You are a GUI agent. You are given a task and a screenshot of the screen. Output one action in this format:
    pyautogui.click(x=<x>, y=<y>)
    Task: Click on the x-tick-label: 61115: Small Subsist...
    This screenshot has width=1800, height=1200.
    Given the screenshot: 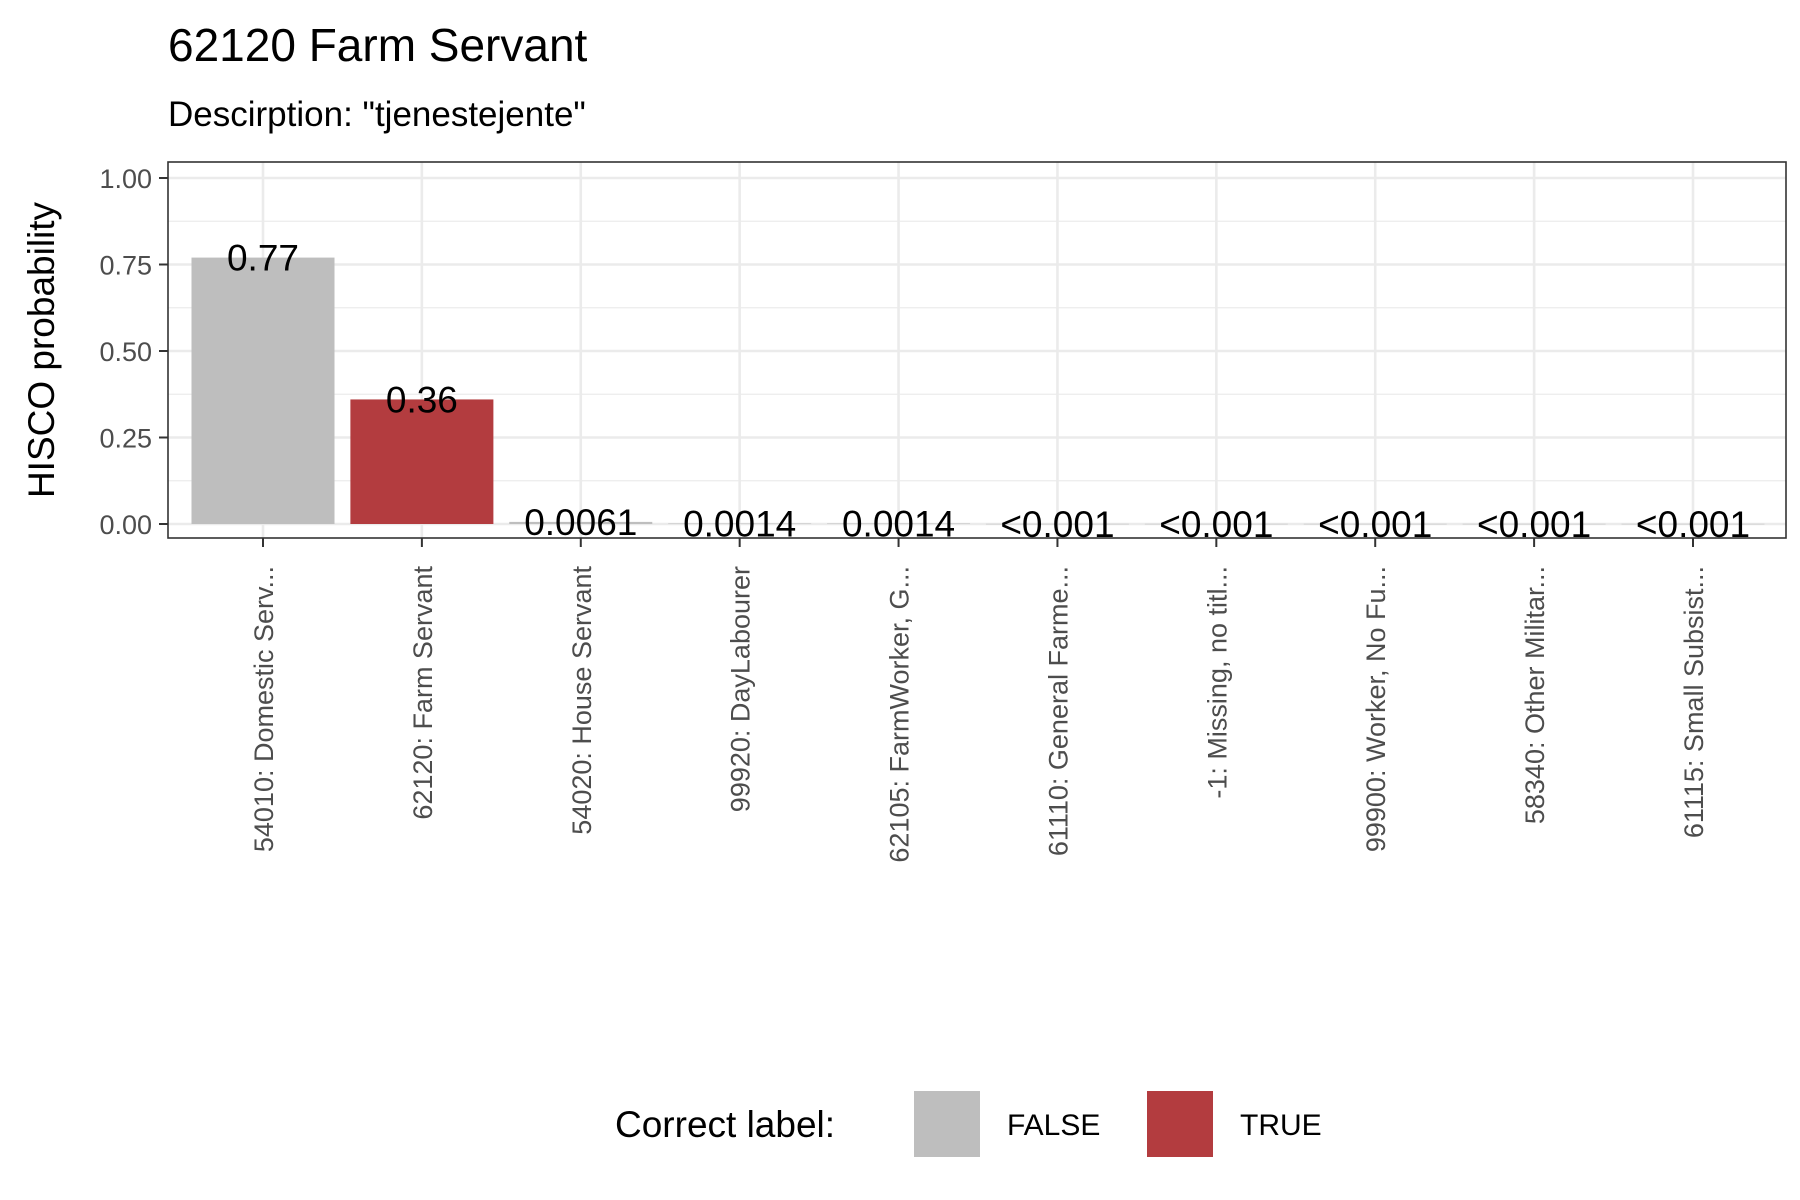 What is the action you would take?
    pyautogui.click(x=1694, y=702)
    